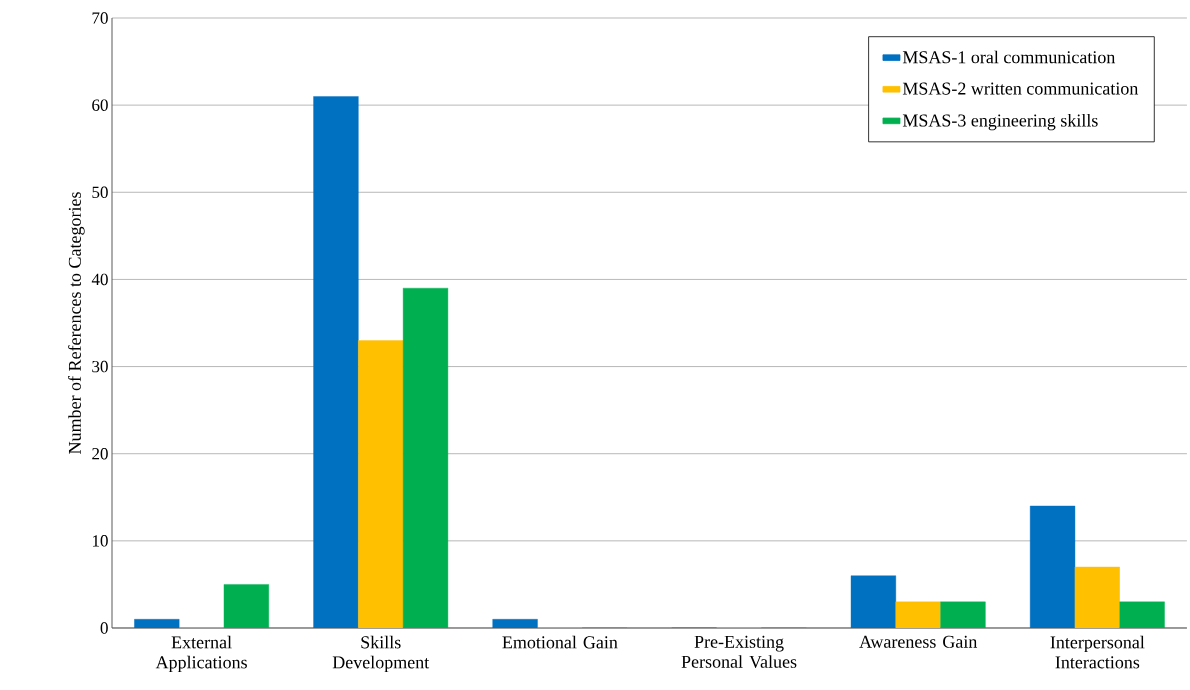 Image resolution: width=1190 pixels, height=690 pixels. What do you see at coordinates (100, 192) in the screenshot?
I see `y-tick-label: 50` at bounding box center [100, 192].